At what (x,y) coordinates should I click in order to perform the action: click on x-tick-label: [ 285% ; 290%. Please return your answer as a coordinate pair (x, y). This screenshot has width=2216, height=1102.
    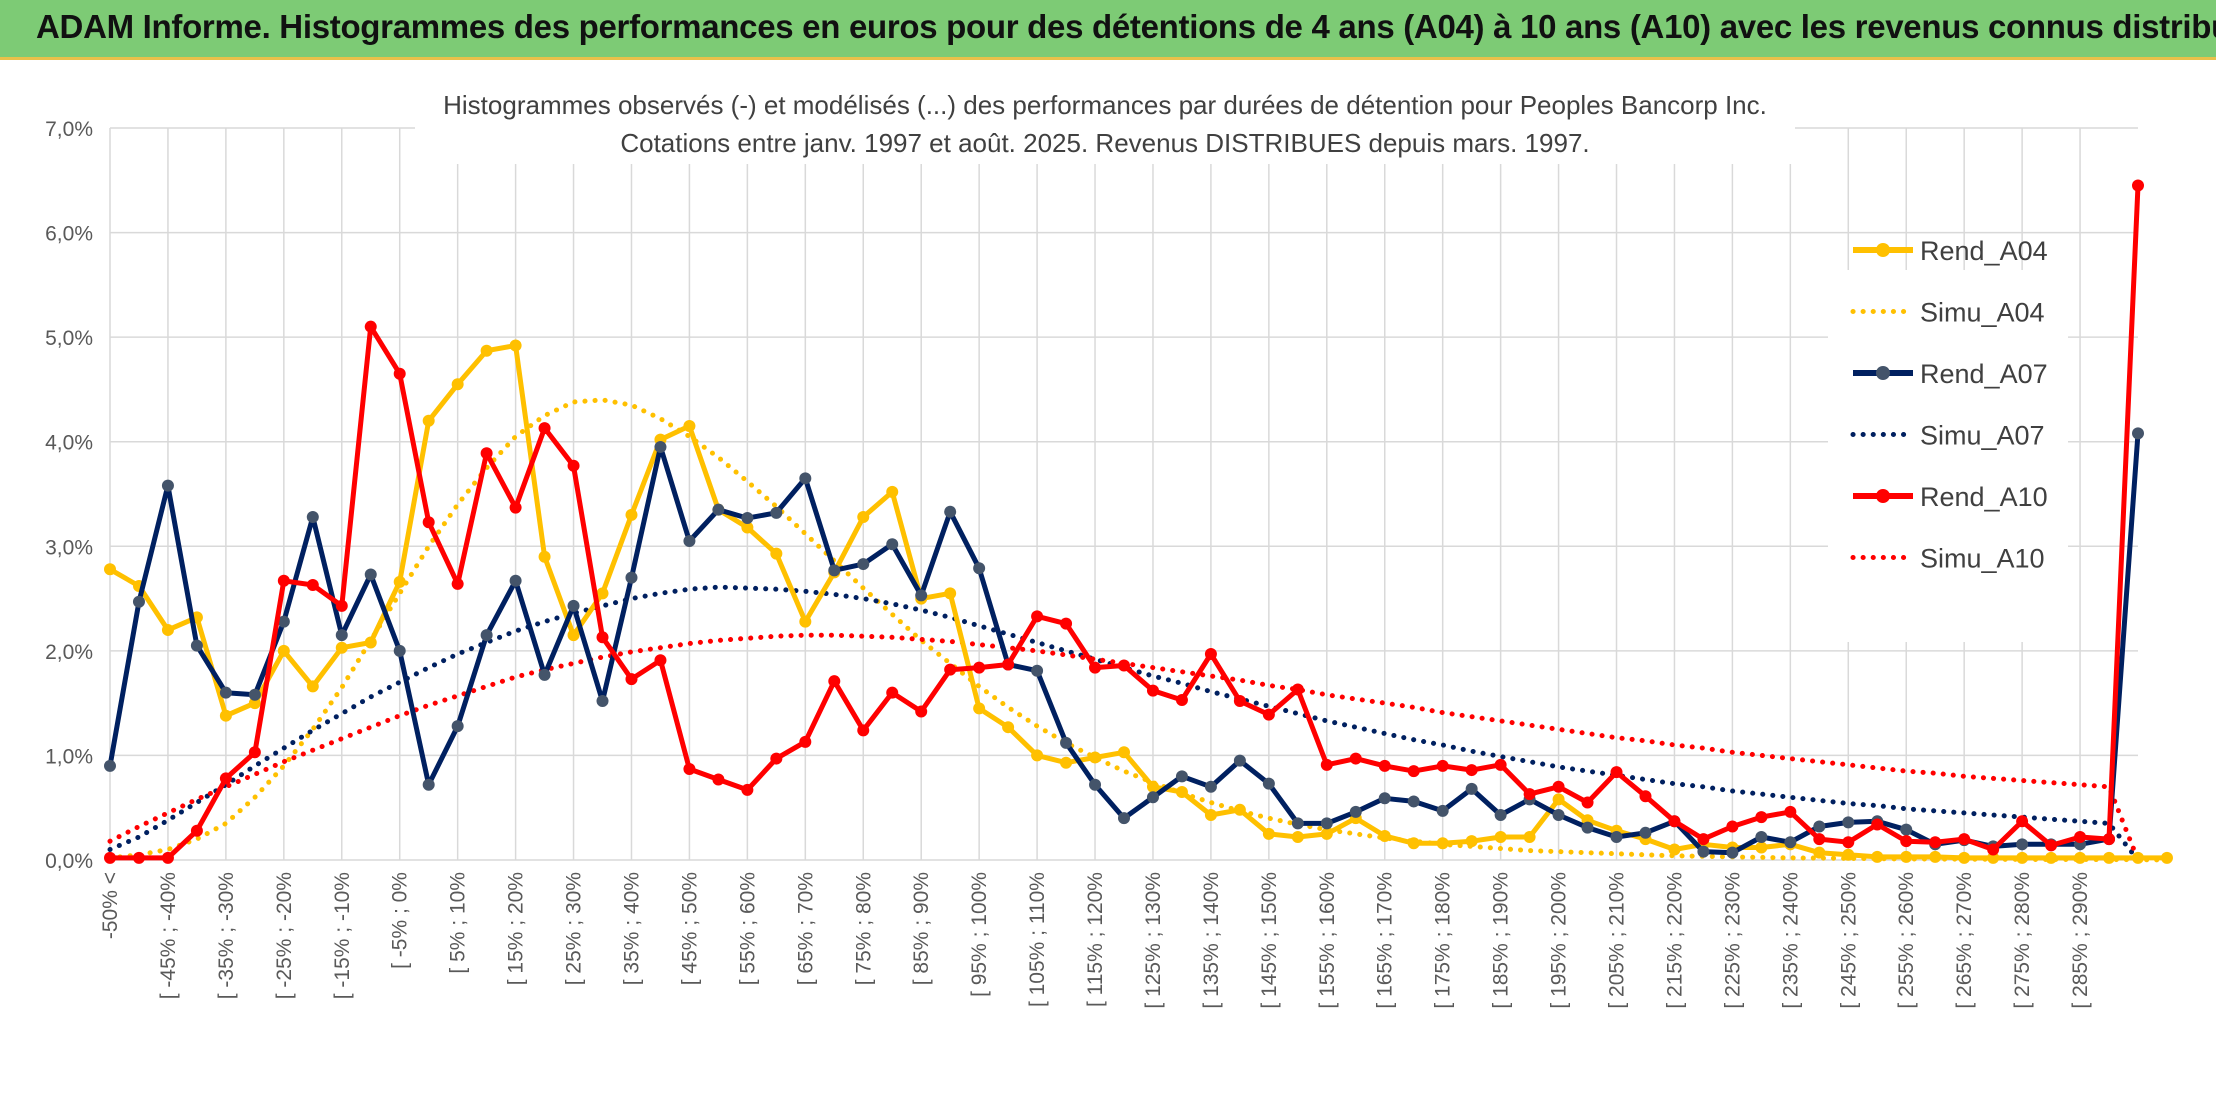
    Looking at the image, I should click on (2080, 940).